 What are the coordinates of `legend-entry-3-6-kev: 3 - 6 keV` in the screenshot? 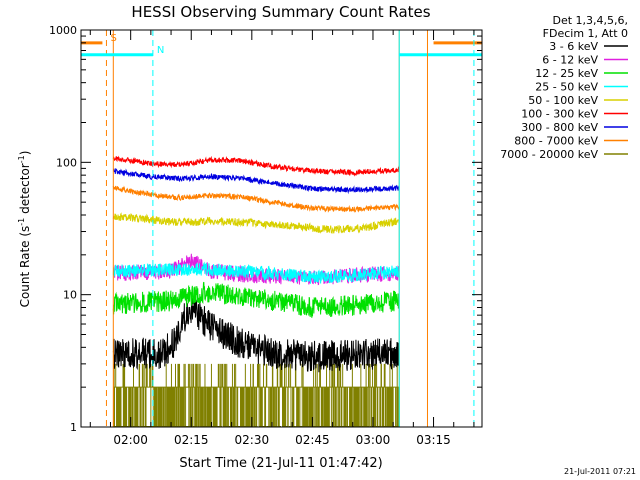 It's located at (588, 46).